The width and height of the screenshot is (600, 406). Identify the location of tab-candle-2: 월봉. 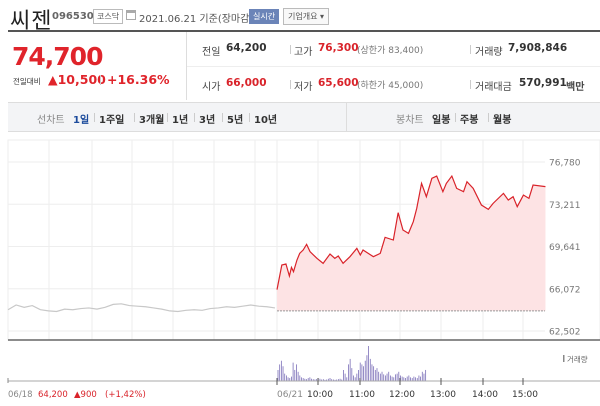
(502, 120).